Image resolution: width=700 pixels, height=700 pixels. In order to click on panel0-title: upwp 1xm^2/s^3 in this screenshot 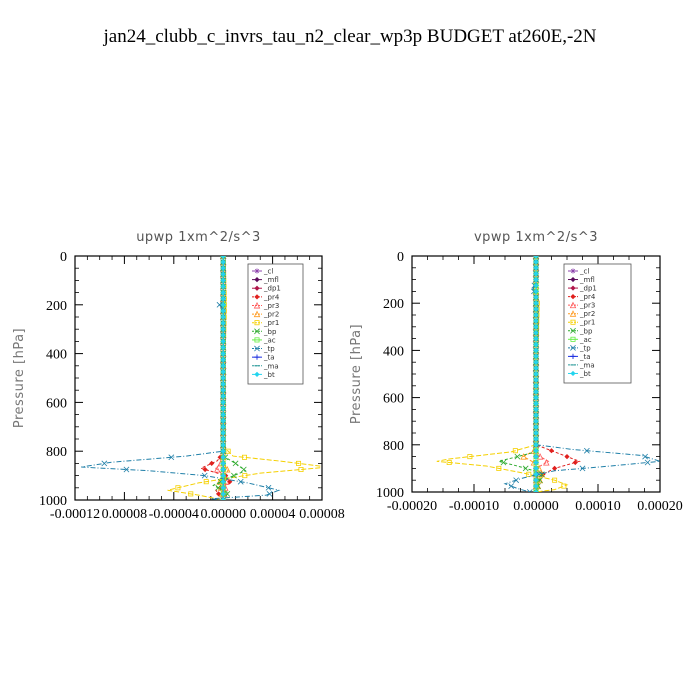, I will do `click(198, 237)`.